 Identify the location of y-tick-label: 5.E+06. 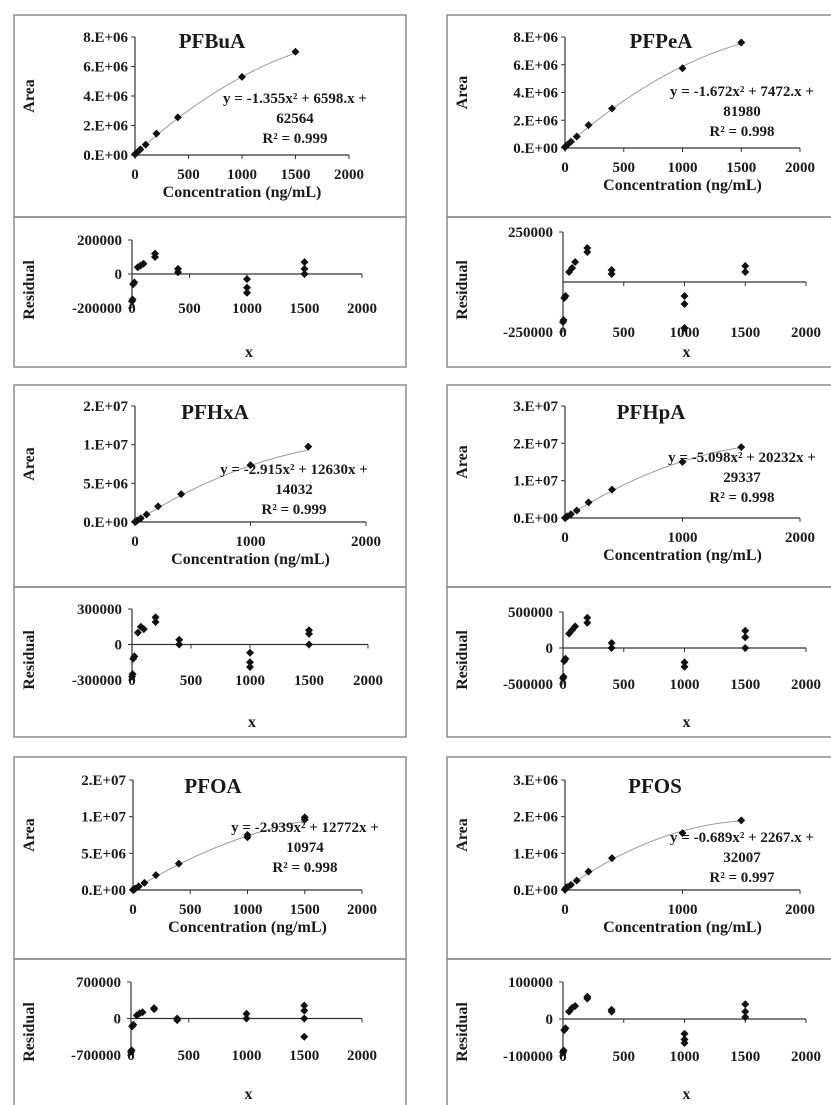
(103, 854).